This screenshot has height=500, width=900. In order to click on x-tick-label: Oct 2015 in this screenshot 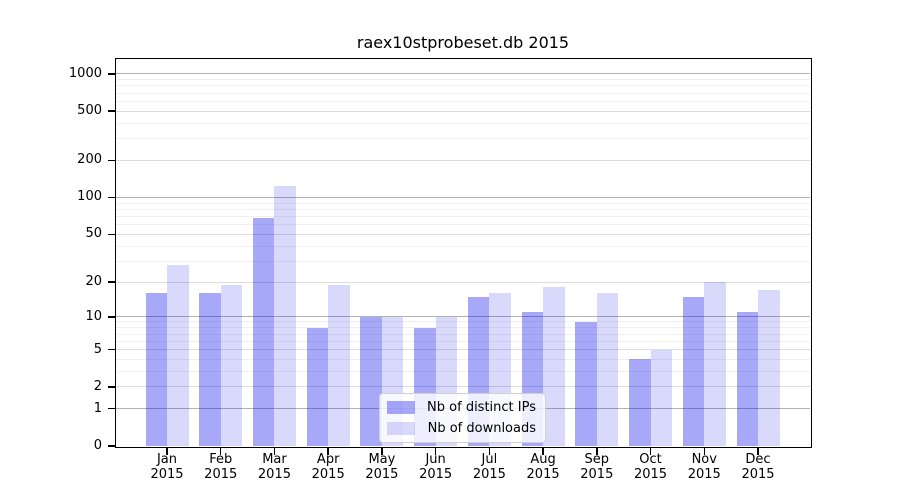, I will do `click(651, 467)`.